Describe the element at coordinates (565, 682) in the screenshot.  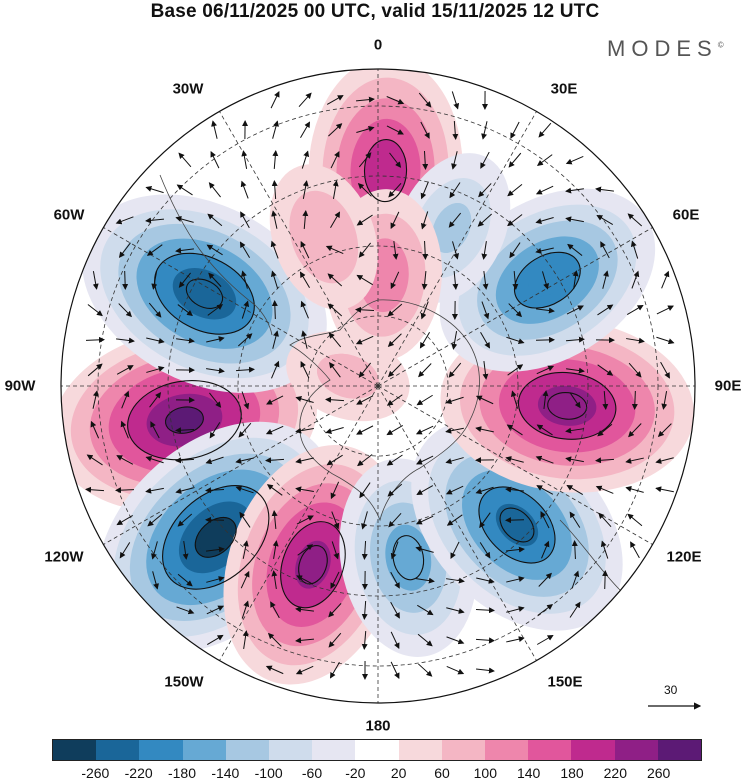
I see `lon-label-150e: 150E` at that location.